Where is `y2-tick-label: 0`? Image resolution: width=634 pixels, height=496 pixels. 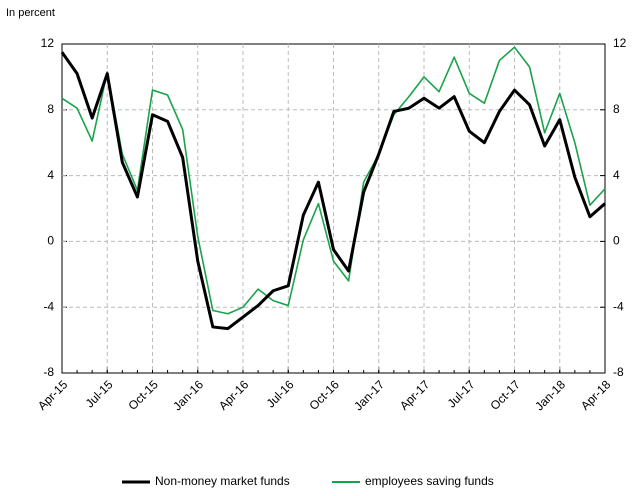
y2-tick-label: 0 is located at coordinates (616, 241).